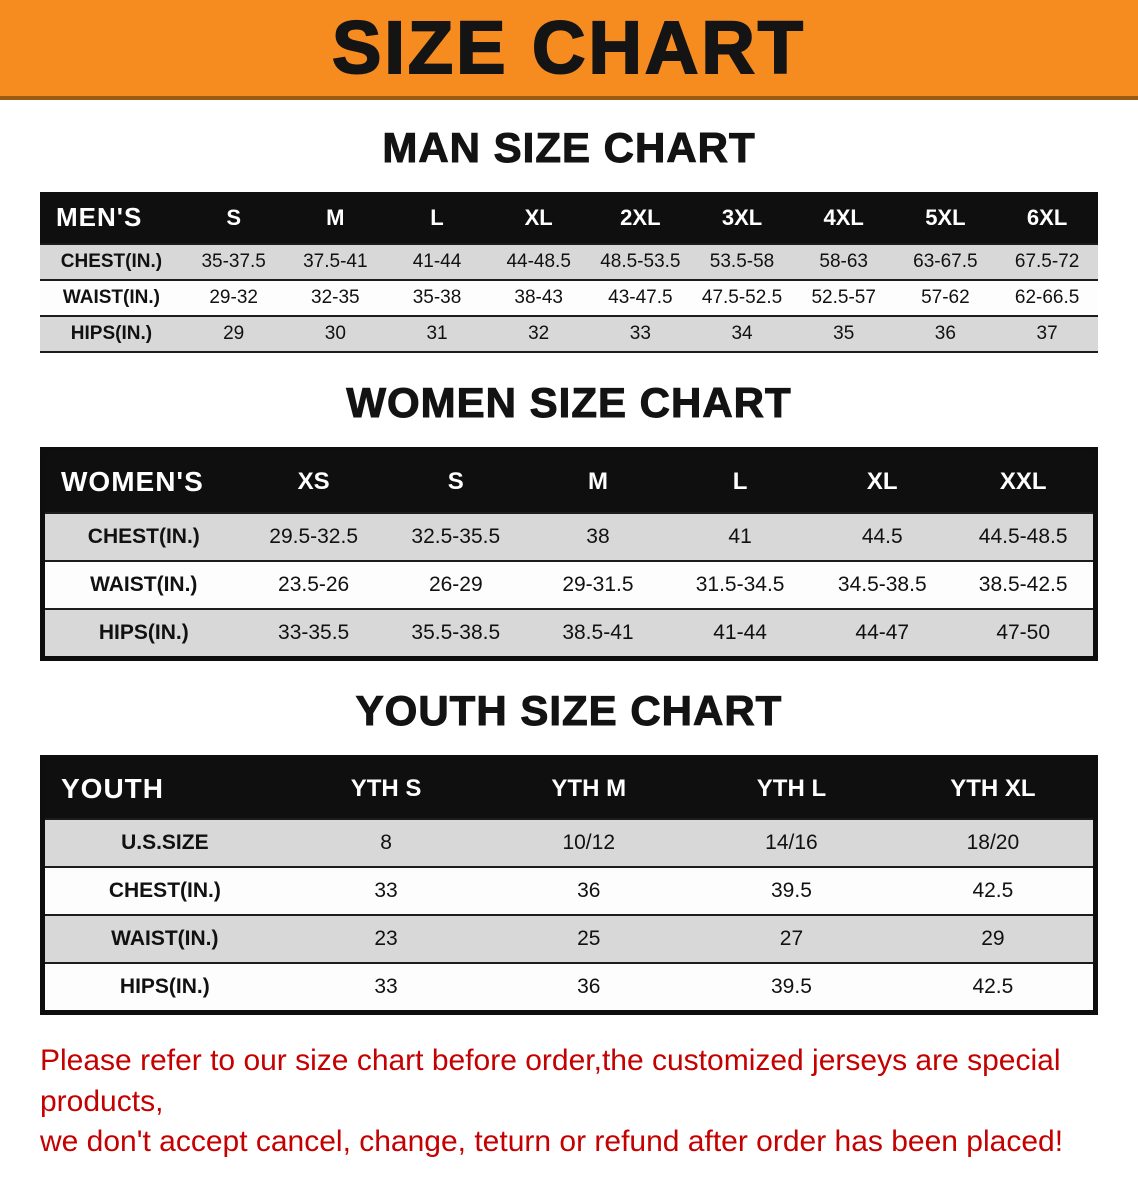  What do you see at coordinates (455, 481) in the screenshot?
I see `size-header: S` at bounding box center [455, 481].